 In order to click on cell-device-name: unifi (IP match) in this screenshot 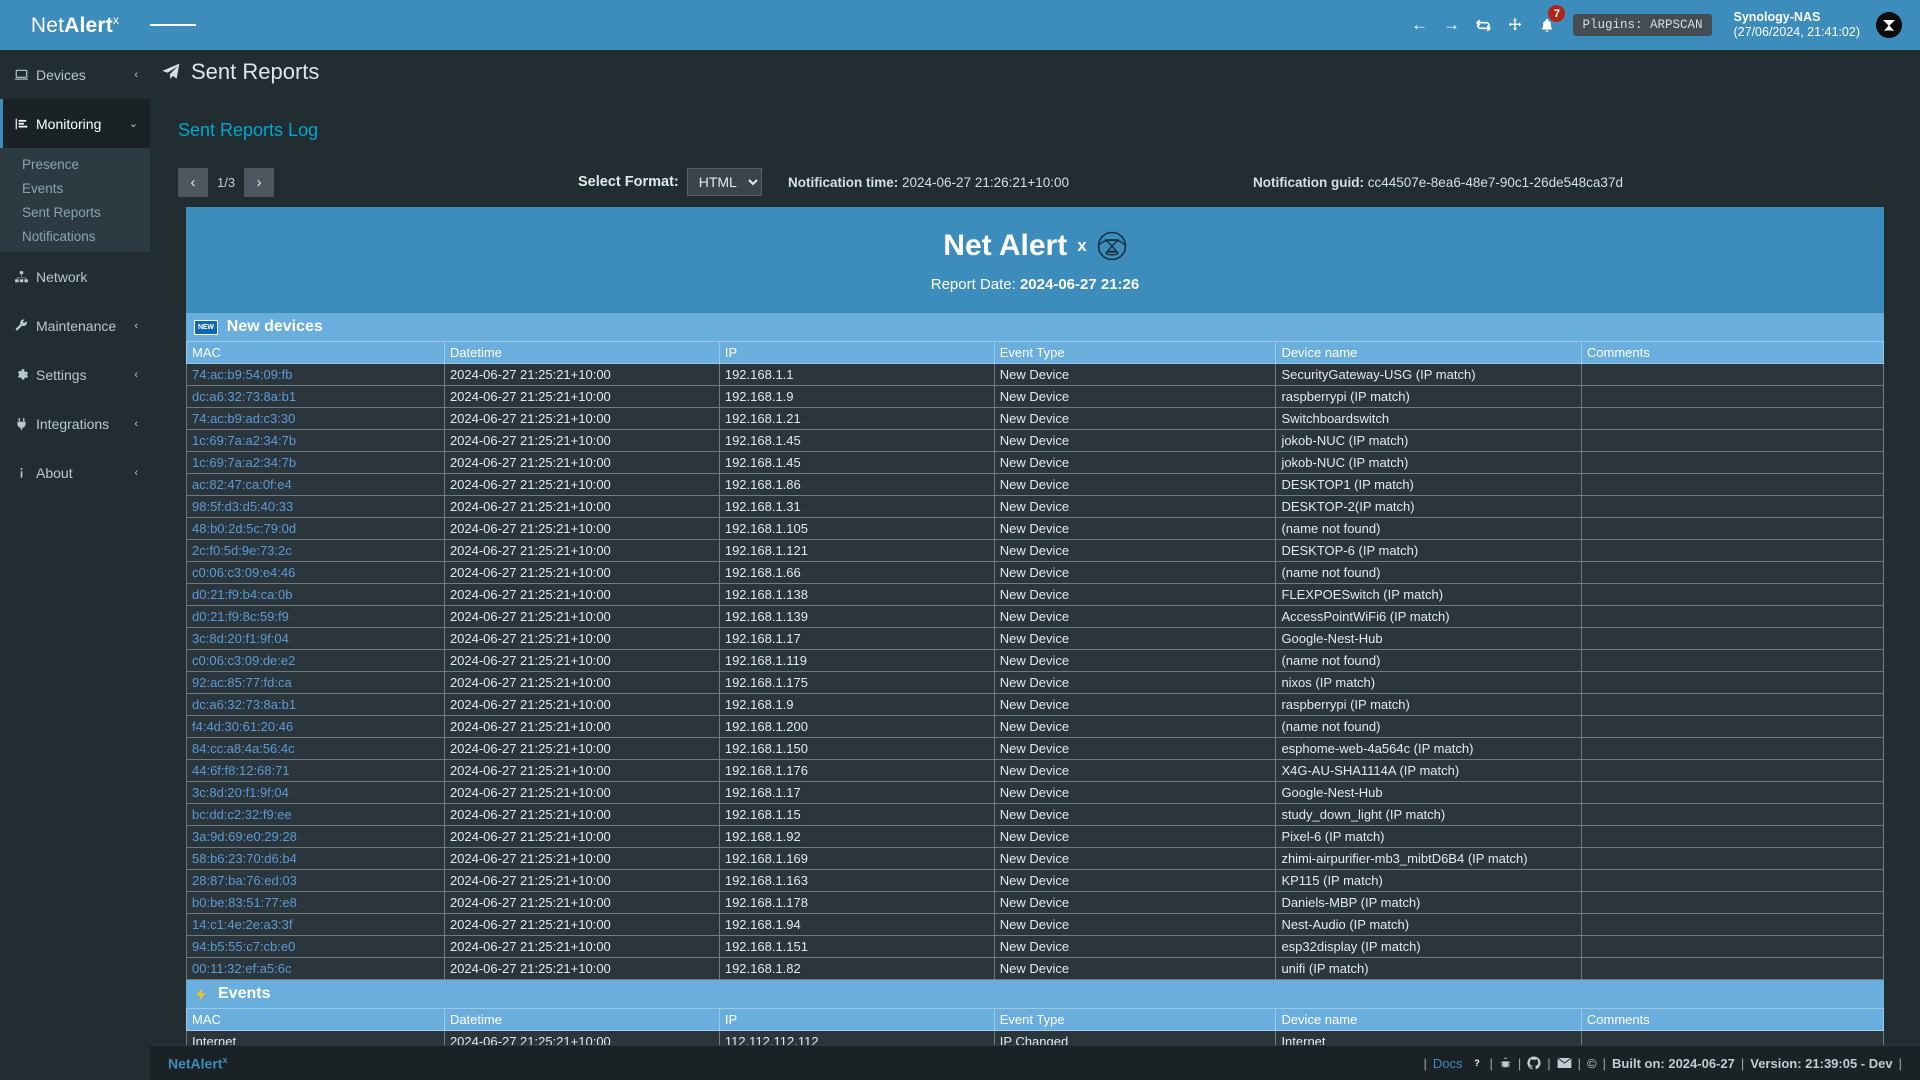, I will do `click(1428, 968)`.